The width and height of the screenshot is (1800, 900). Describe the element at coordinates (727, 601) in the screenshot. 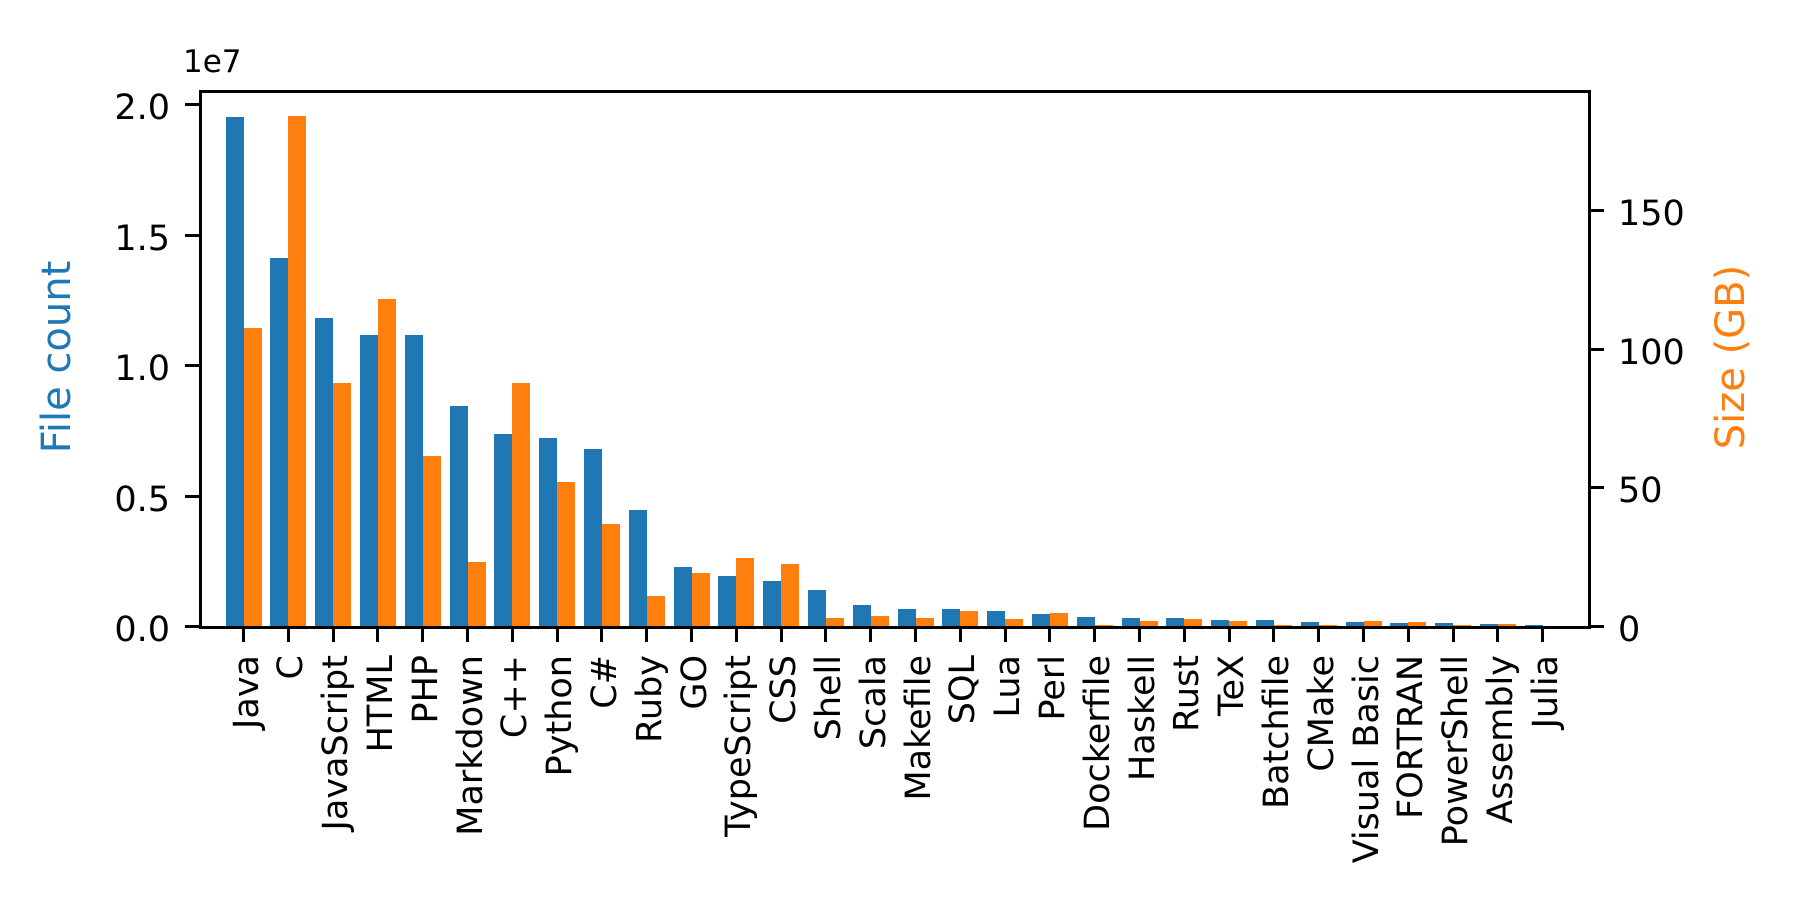

I see `bar-file-count-typescript` at that location.